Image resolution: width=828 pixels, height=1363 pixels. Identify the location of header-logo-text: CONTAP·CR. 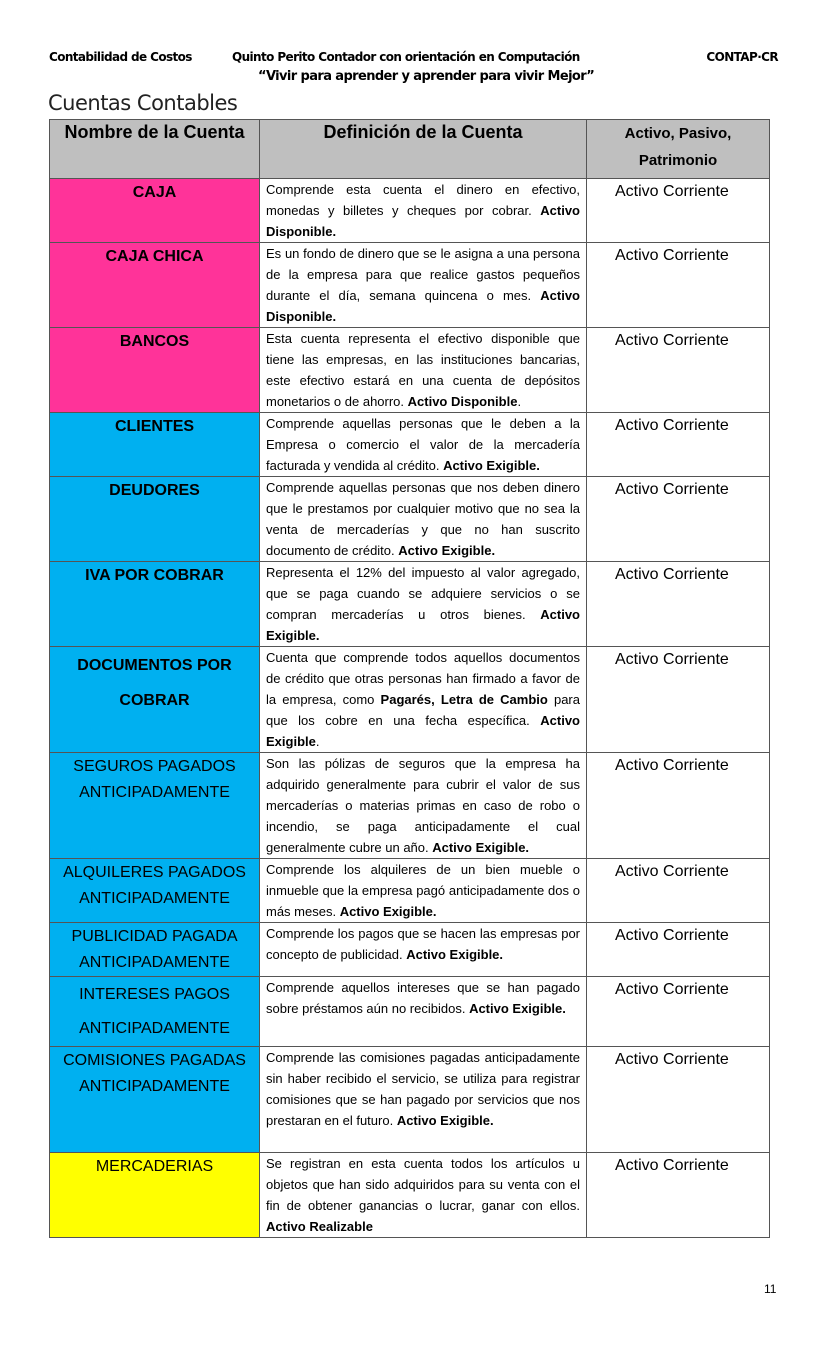
(742, 57).